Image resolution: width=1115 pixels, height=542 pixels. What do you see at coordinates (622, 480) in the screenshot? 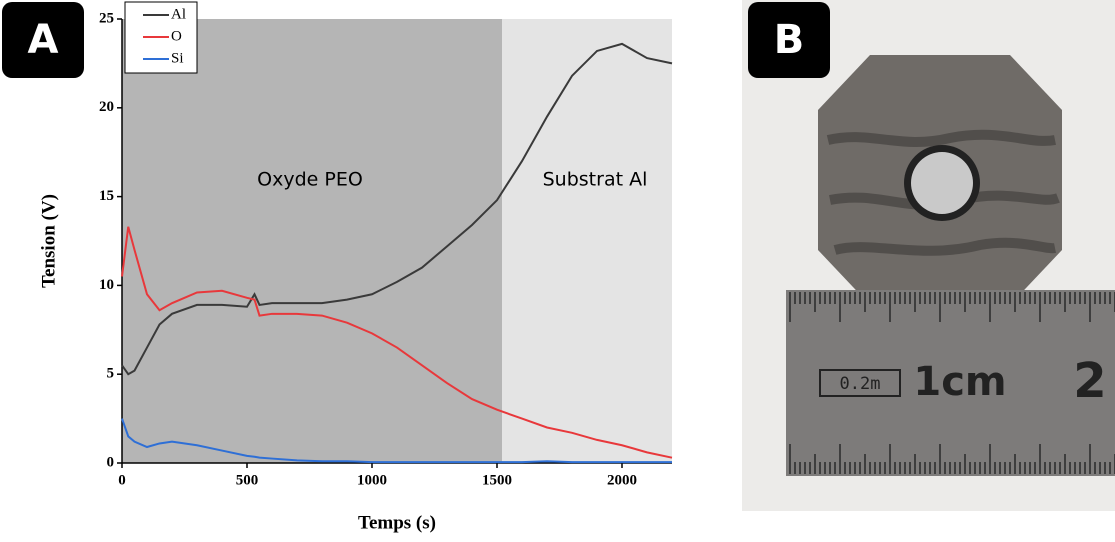
I see `x-tick-label: 2000` at bounding box center [622, 480].